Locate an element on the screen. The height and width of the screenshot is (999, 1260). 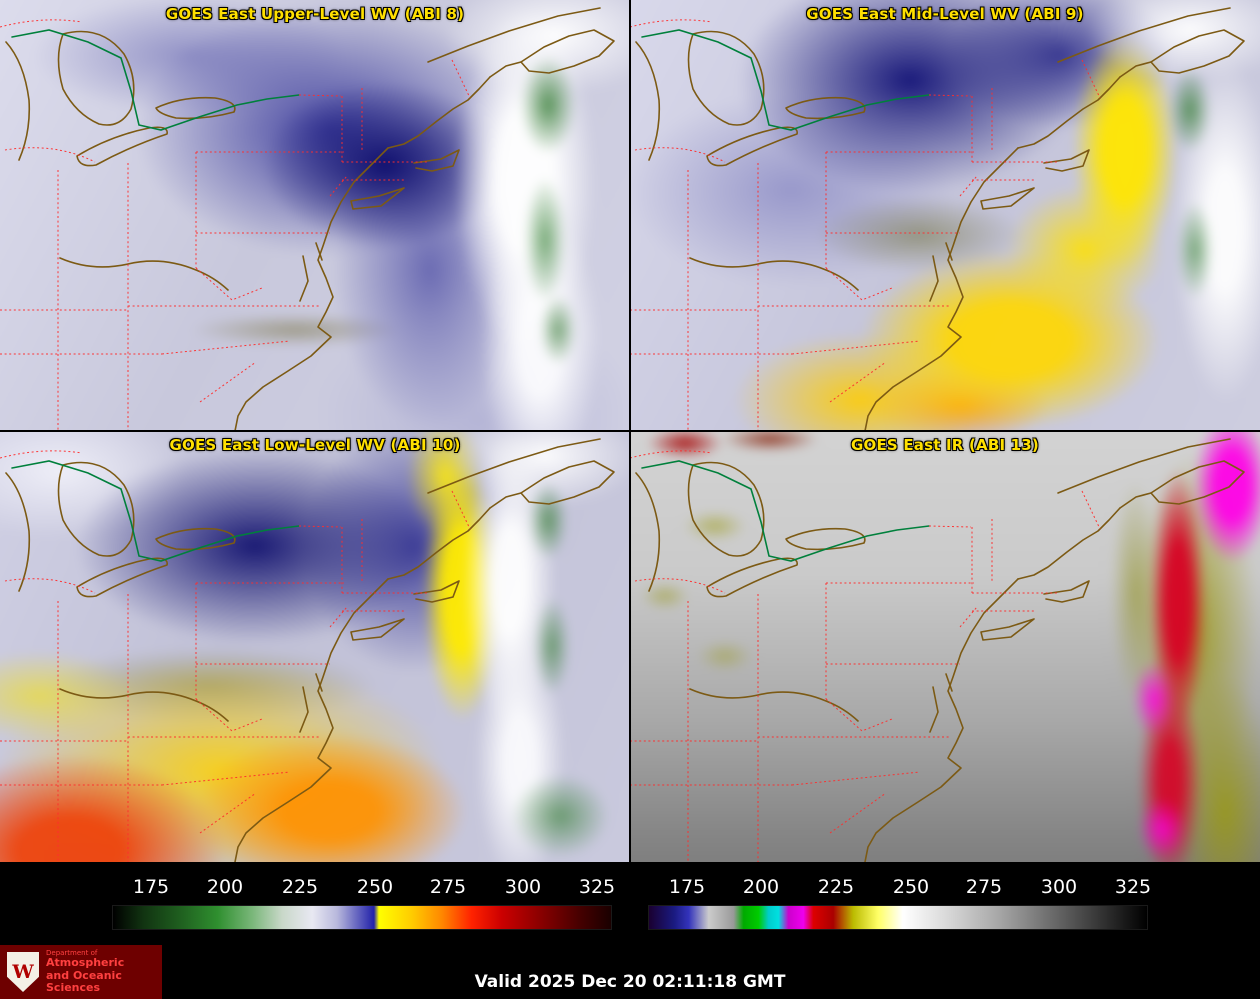
panel-title-abi13: GOES East IR (ABI 13) is located at coordinates (944, 445).